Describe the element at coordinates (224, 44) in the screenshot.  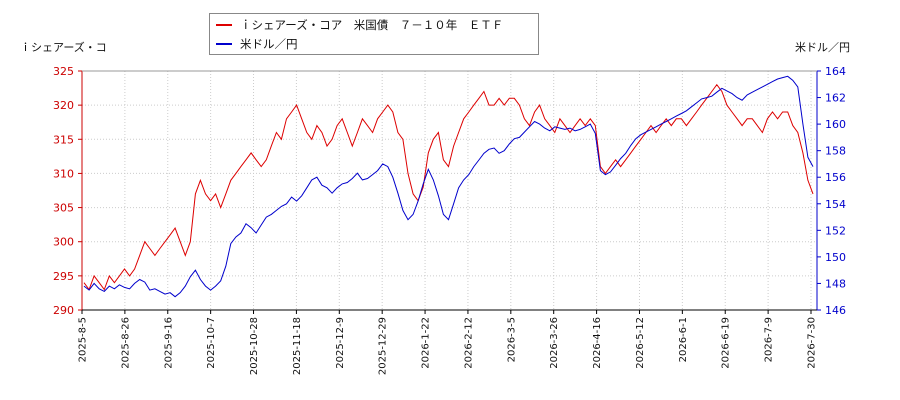
I see `legend-swatch-usdjpy` at that location.